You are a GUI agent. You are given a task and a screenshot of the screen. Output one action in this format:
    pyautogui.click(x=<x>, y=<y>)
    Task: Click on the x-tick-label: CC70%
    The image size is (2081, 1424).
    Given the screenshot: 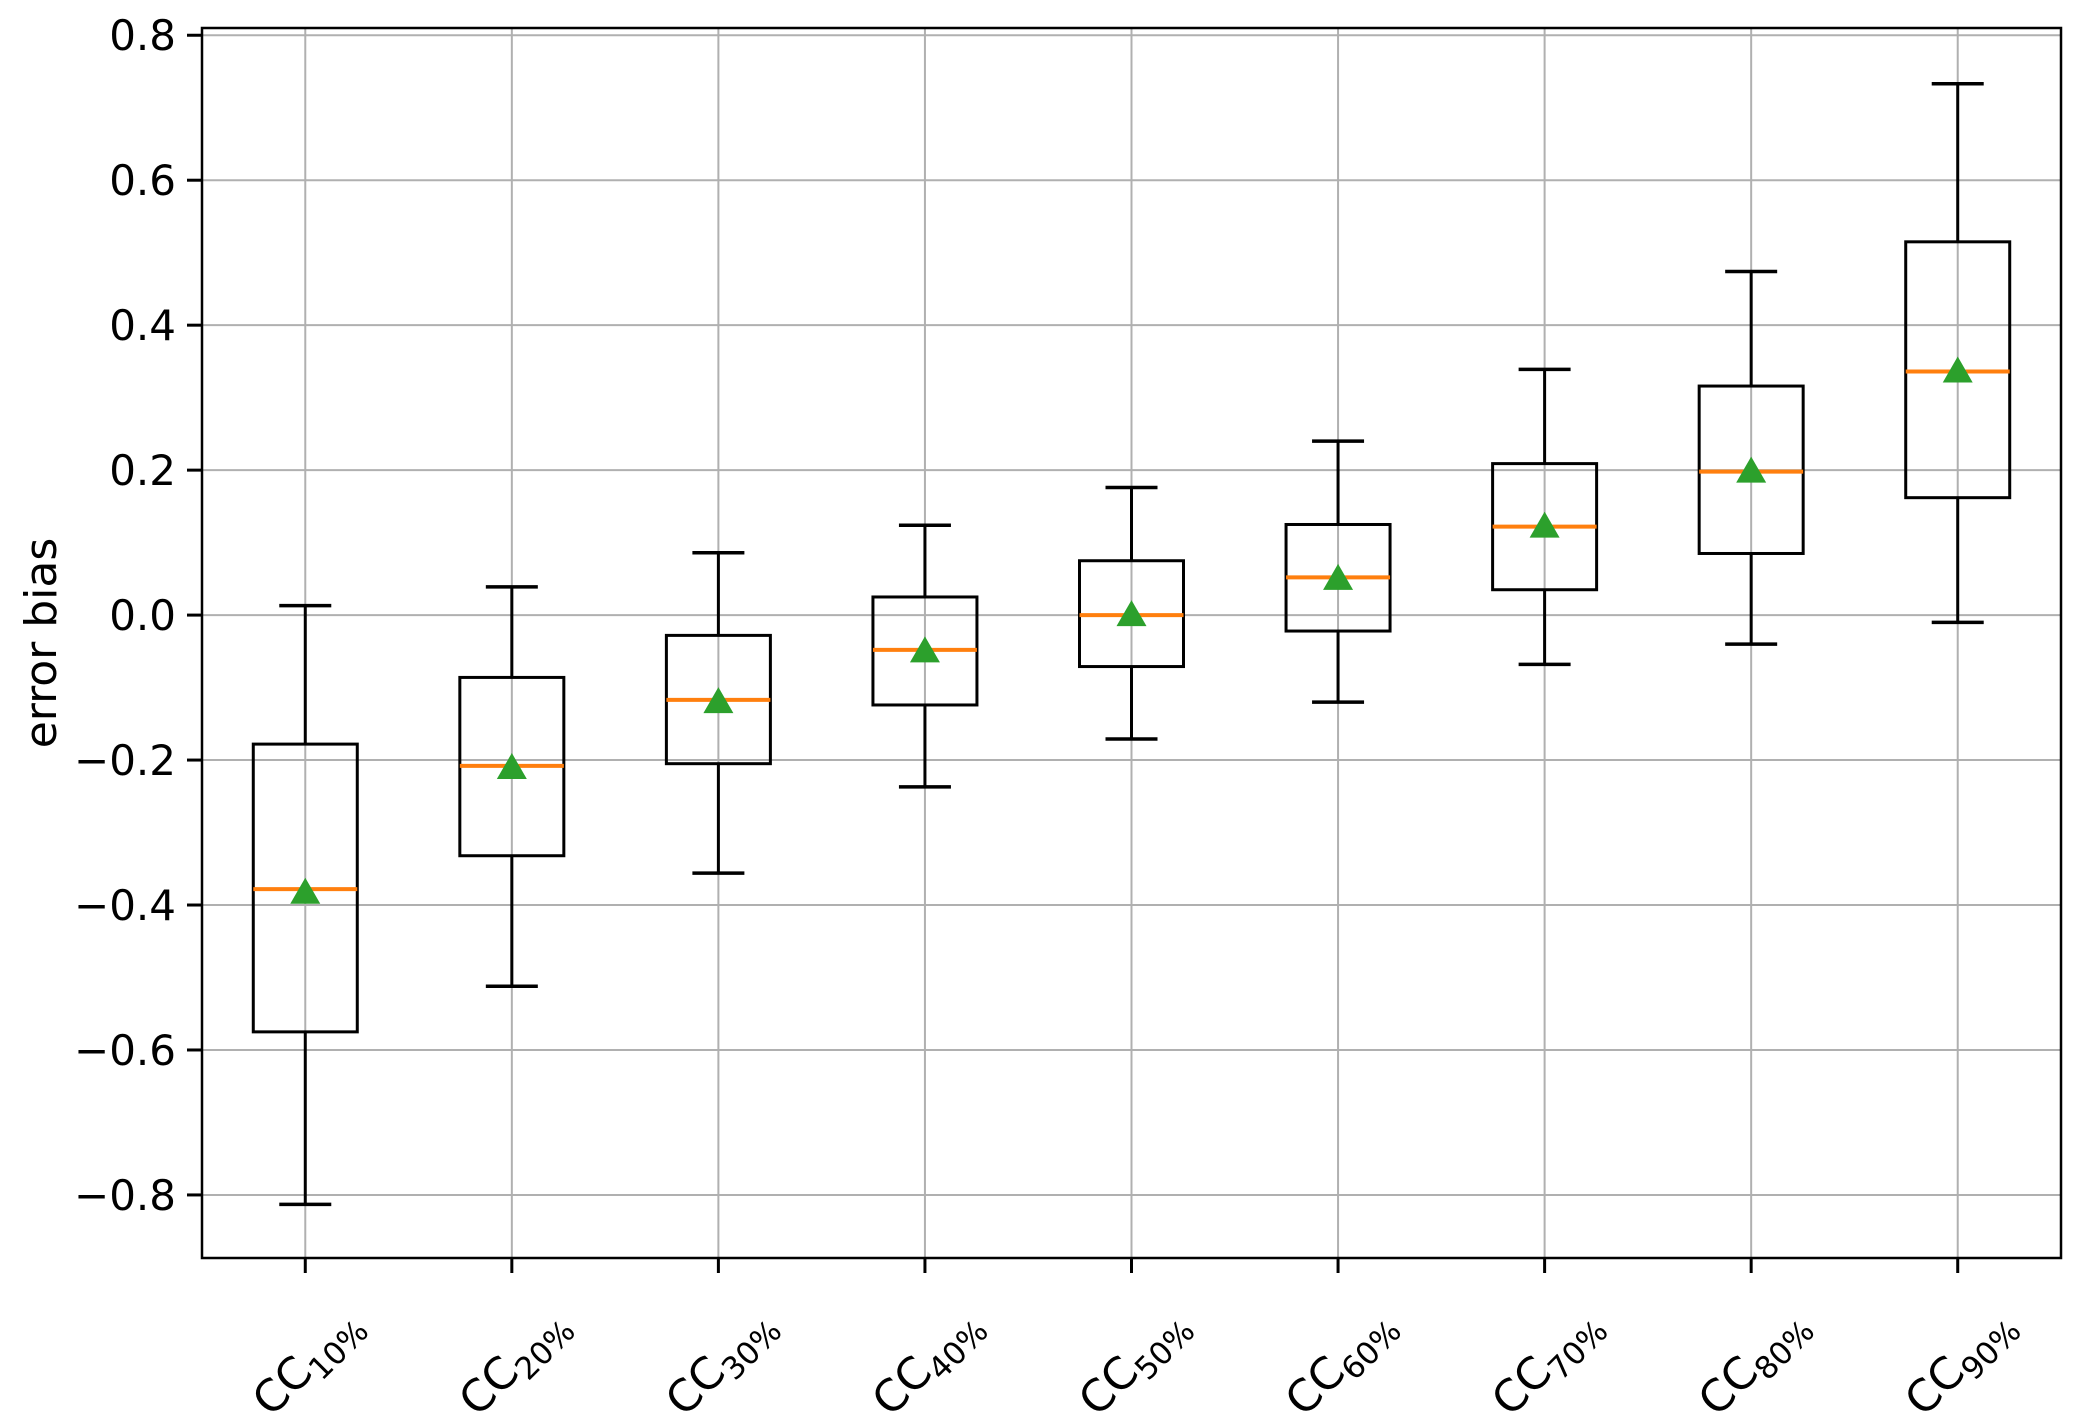 What is the action you would take?
    pyautogui.click(x=1548, y=1361)
    